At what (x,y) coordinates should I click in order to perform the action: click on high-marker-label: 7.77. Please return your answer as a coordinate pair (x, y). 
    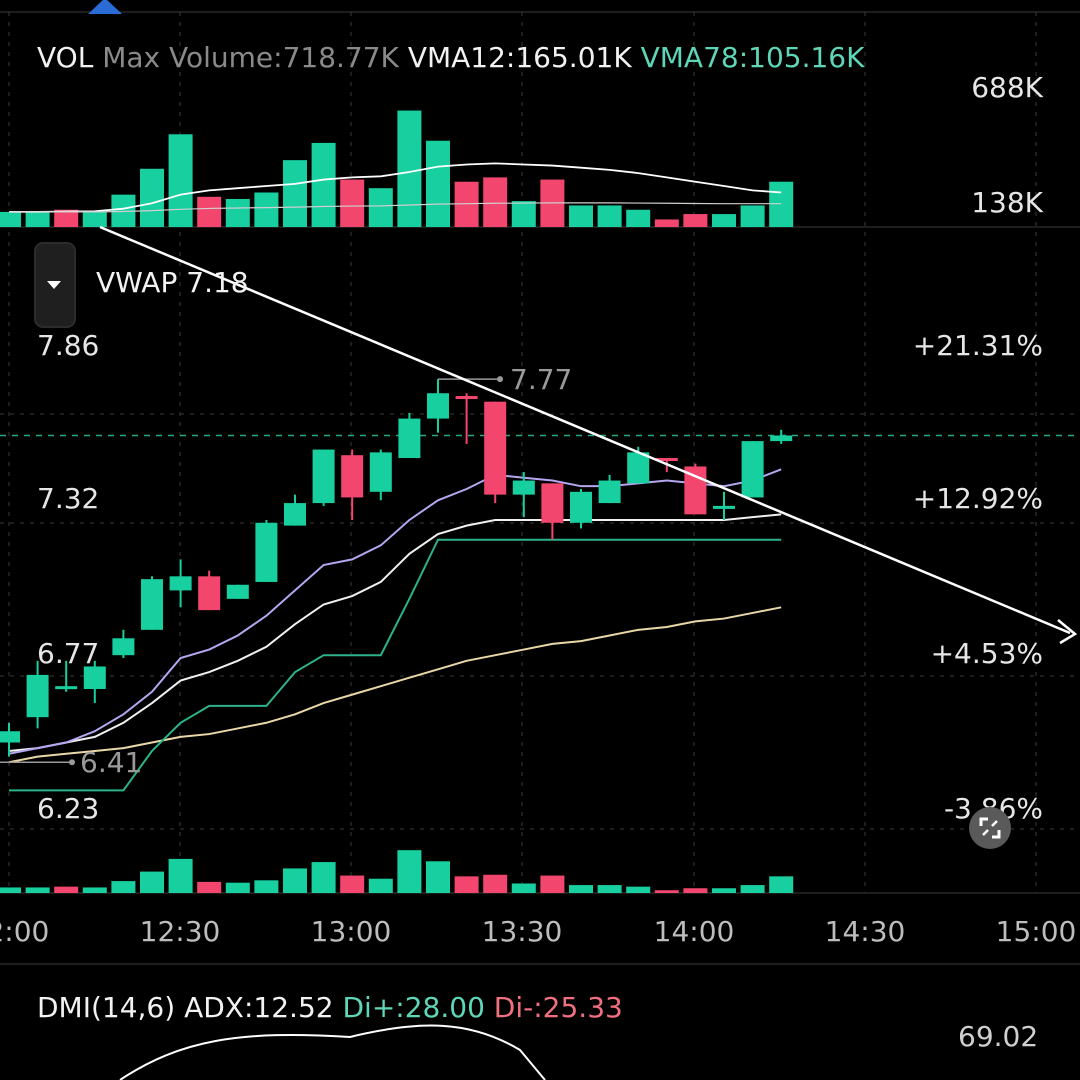
    Looking at the image, I should click on (541, 379).